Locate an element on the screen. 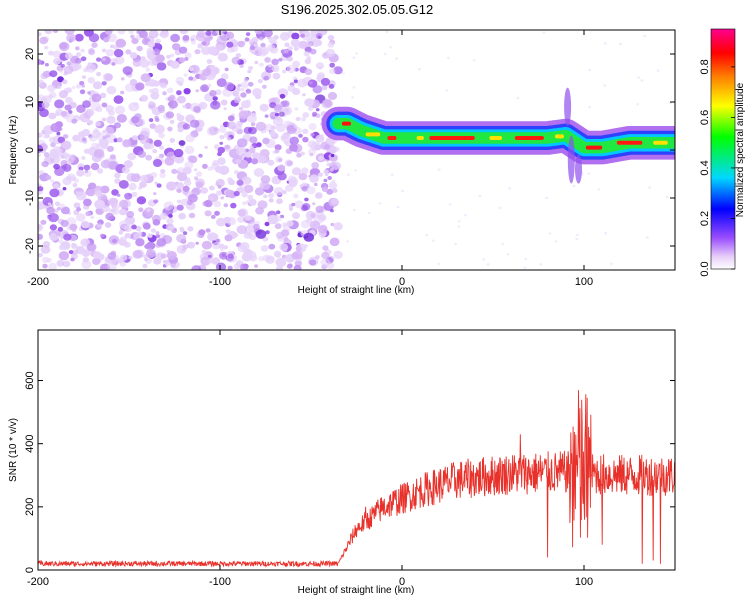 The image size is (750, 600). spectrogram-xlabel: Height of straight line (km) is located at coordinates (356, 290).